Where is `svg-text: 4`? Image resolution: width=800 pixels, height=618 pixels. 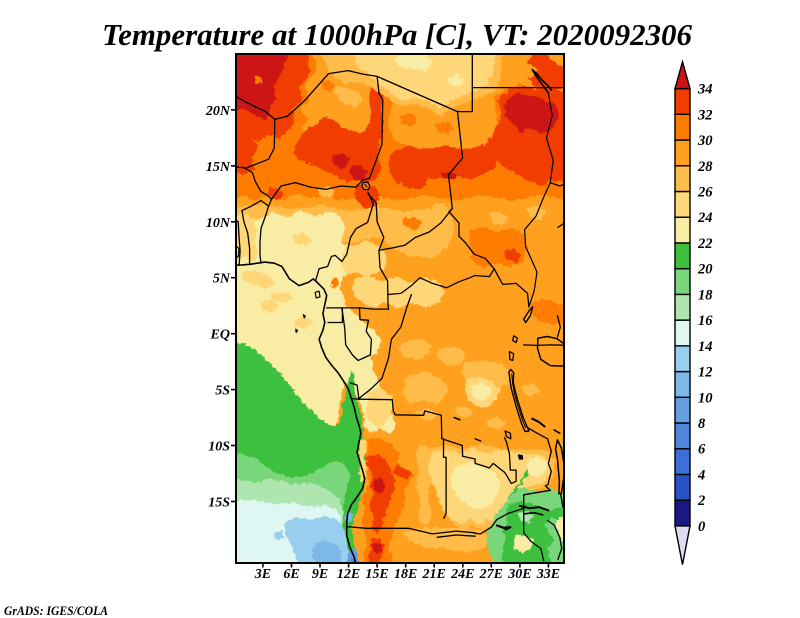 svg-text: 4 is located at coordinates (701, 476).